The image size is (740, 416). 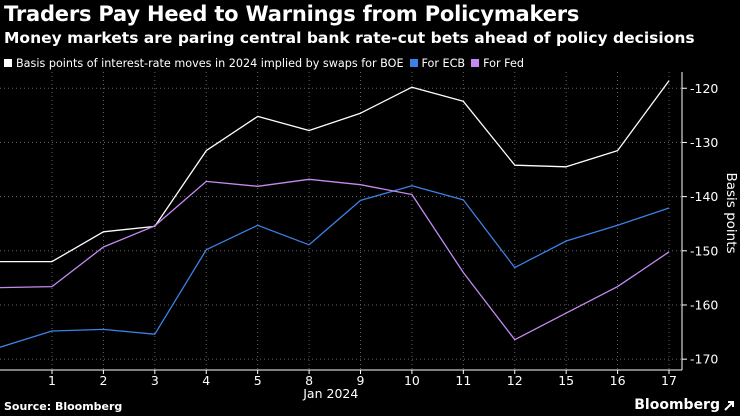 I want to click on x-tick-label: 3, so click(x=155, y=380).